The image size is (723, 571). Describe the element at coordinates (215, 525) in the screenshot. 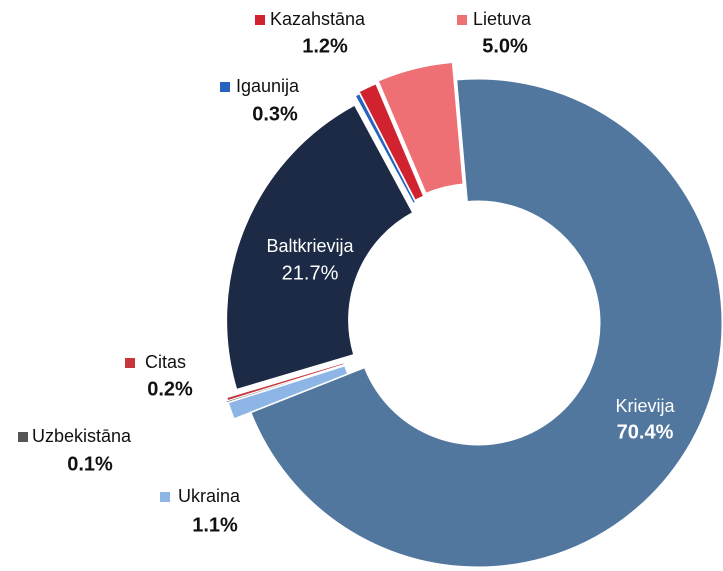

I see `slice-value-label: 1.1%` at that location.